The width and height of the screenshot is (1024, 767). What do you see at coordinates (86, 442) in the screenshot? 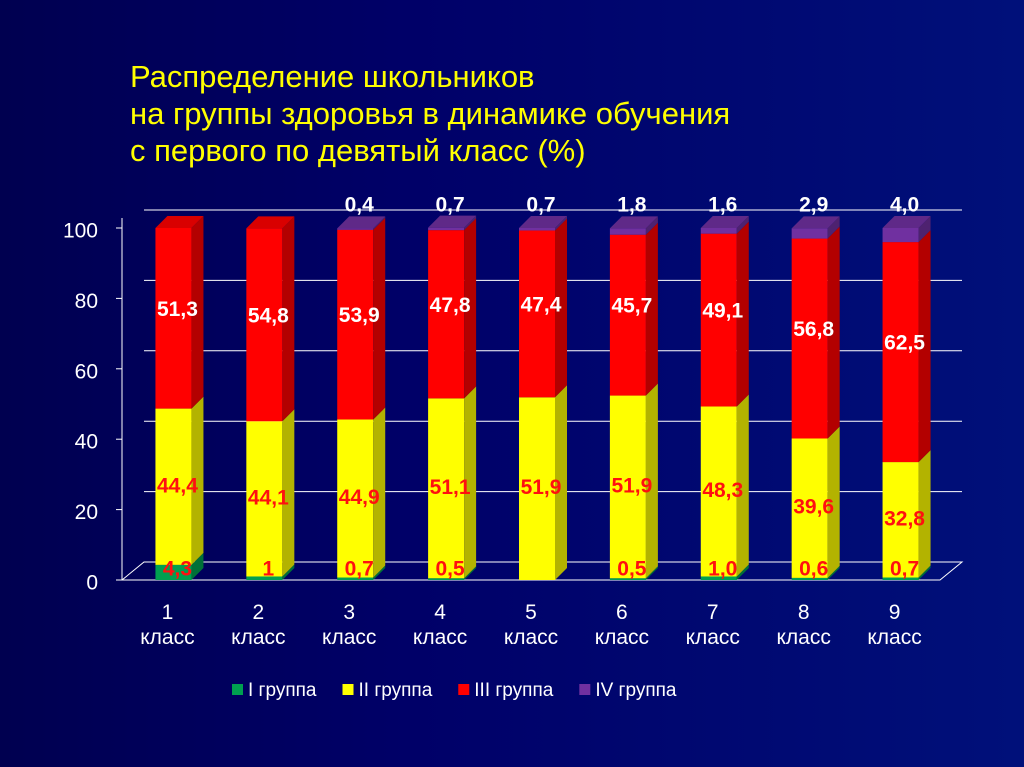
I see `y-tick-label: 40` at bounding box center [86, 442].